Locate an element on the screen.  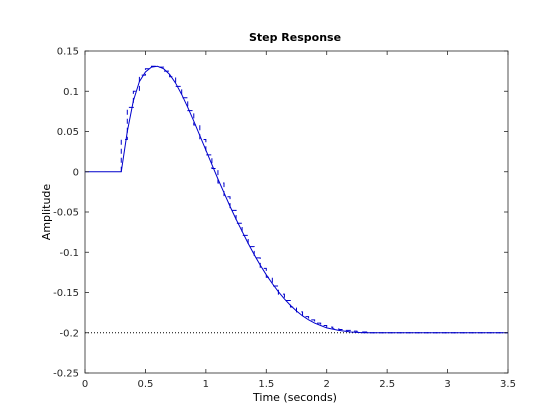
y-tick-label: -0.05 is located at coordinates (66, 213).